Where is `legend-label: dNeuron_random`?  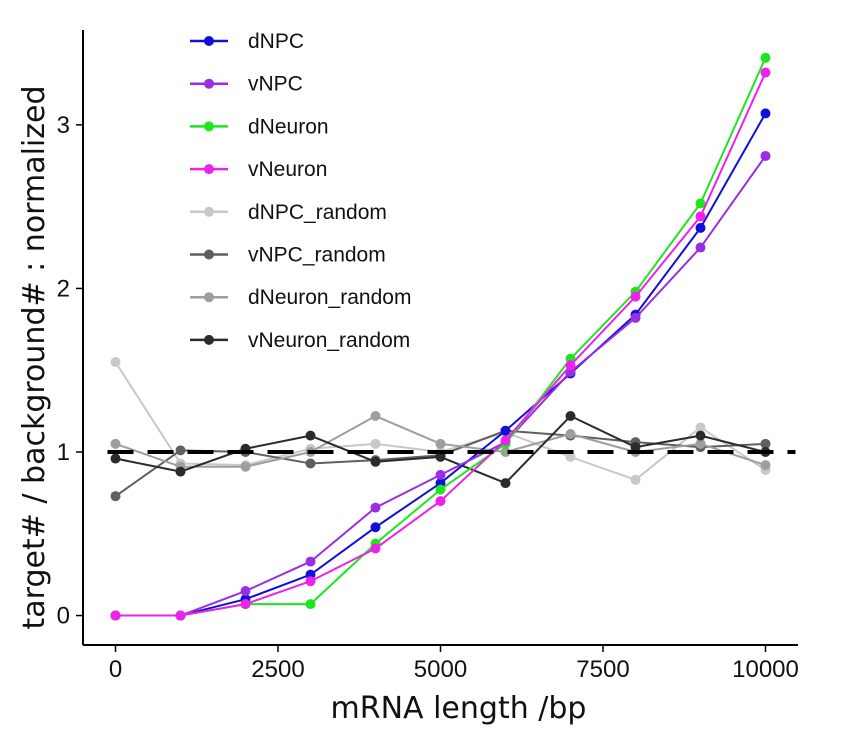 legend-label: dNeuron_random is located at coordinates (329, 297).